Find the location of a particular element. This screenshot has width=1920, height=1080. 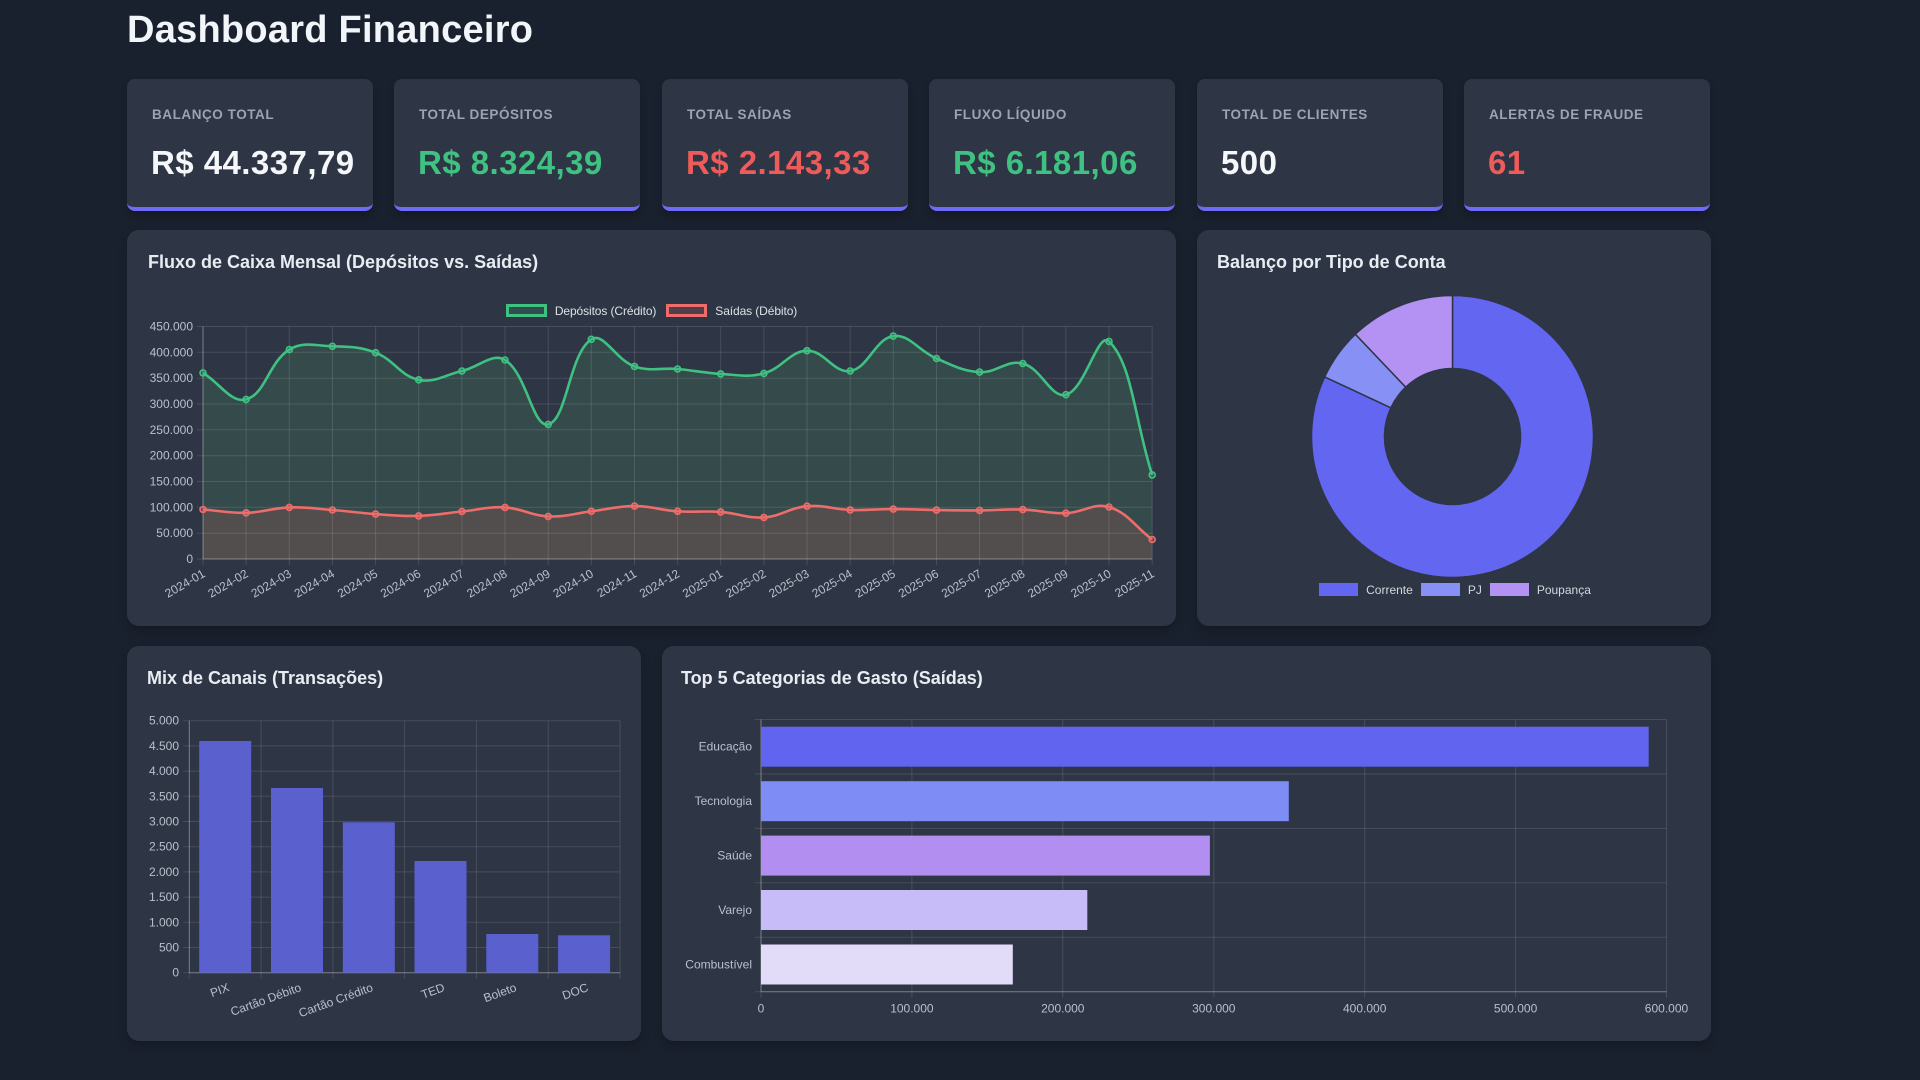

svg-text: Tecnologia is located at coordinates (724, 801).